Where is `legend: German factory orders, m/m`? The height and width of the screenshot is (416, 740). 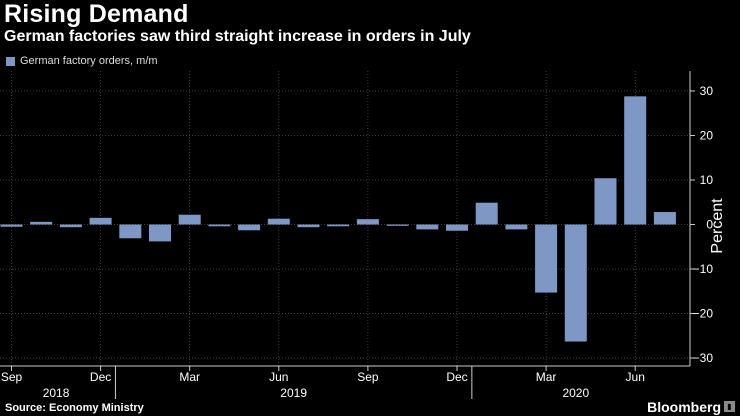 legend: German factory orders, m/m is located at coordinates (82, 61).